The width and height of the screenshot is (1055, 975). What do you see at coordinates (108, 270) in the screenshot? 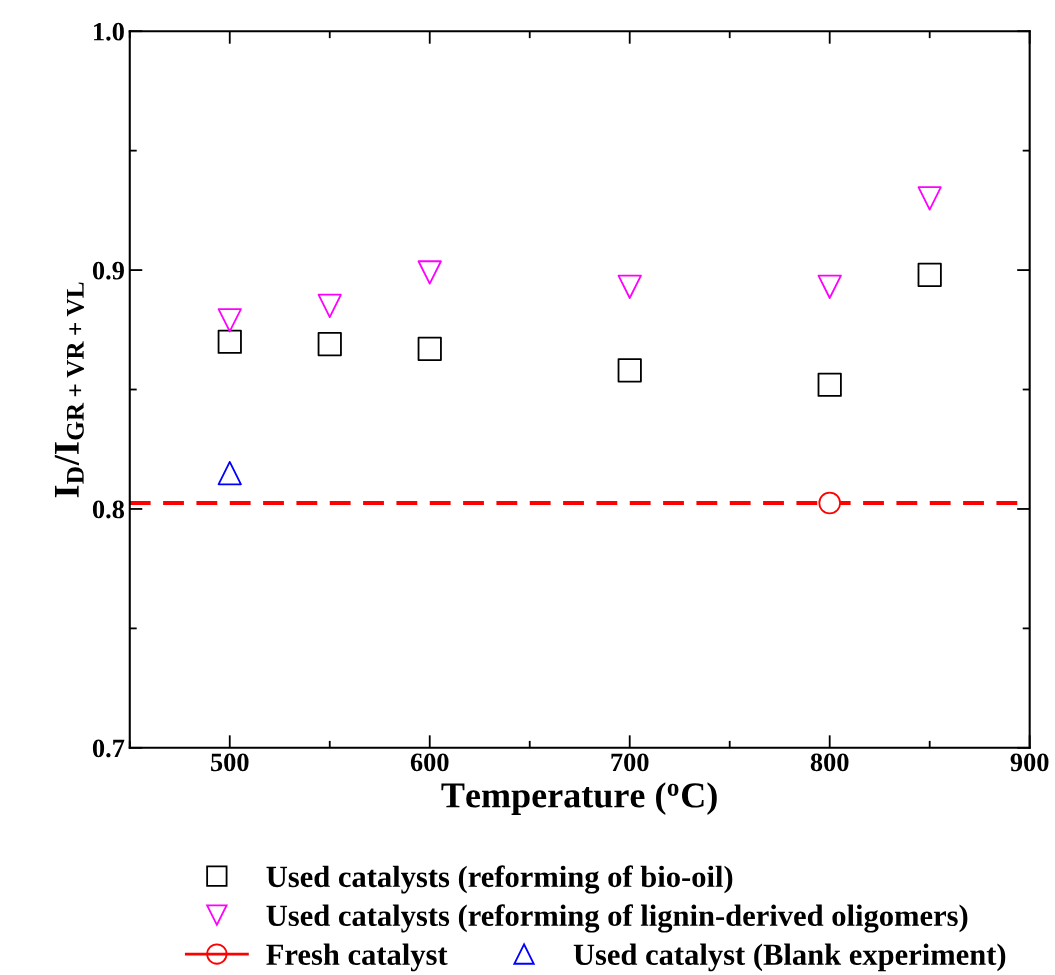
I see `y-tick-label: 0.9` at bounding box center [108, 270].